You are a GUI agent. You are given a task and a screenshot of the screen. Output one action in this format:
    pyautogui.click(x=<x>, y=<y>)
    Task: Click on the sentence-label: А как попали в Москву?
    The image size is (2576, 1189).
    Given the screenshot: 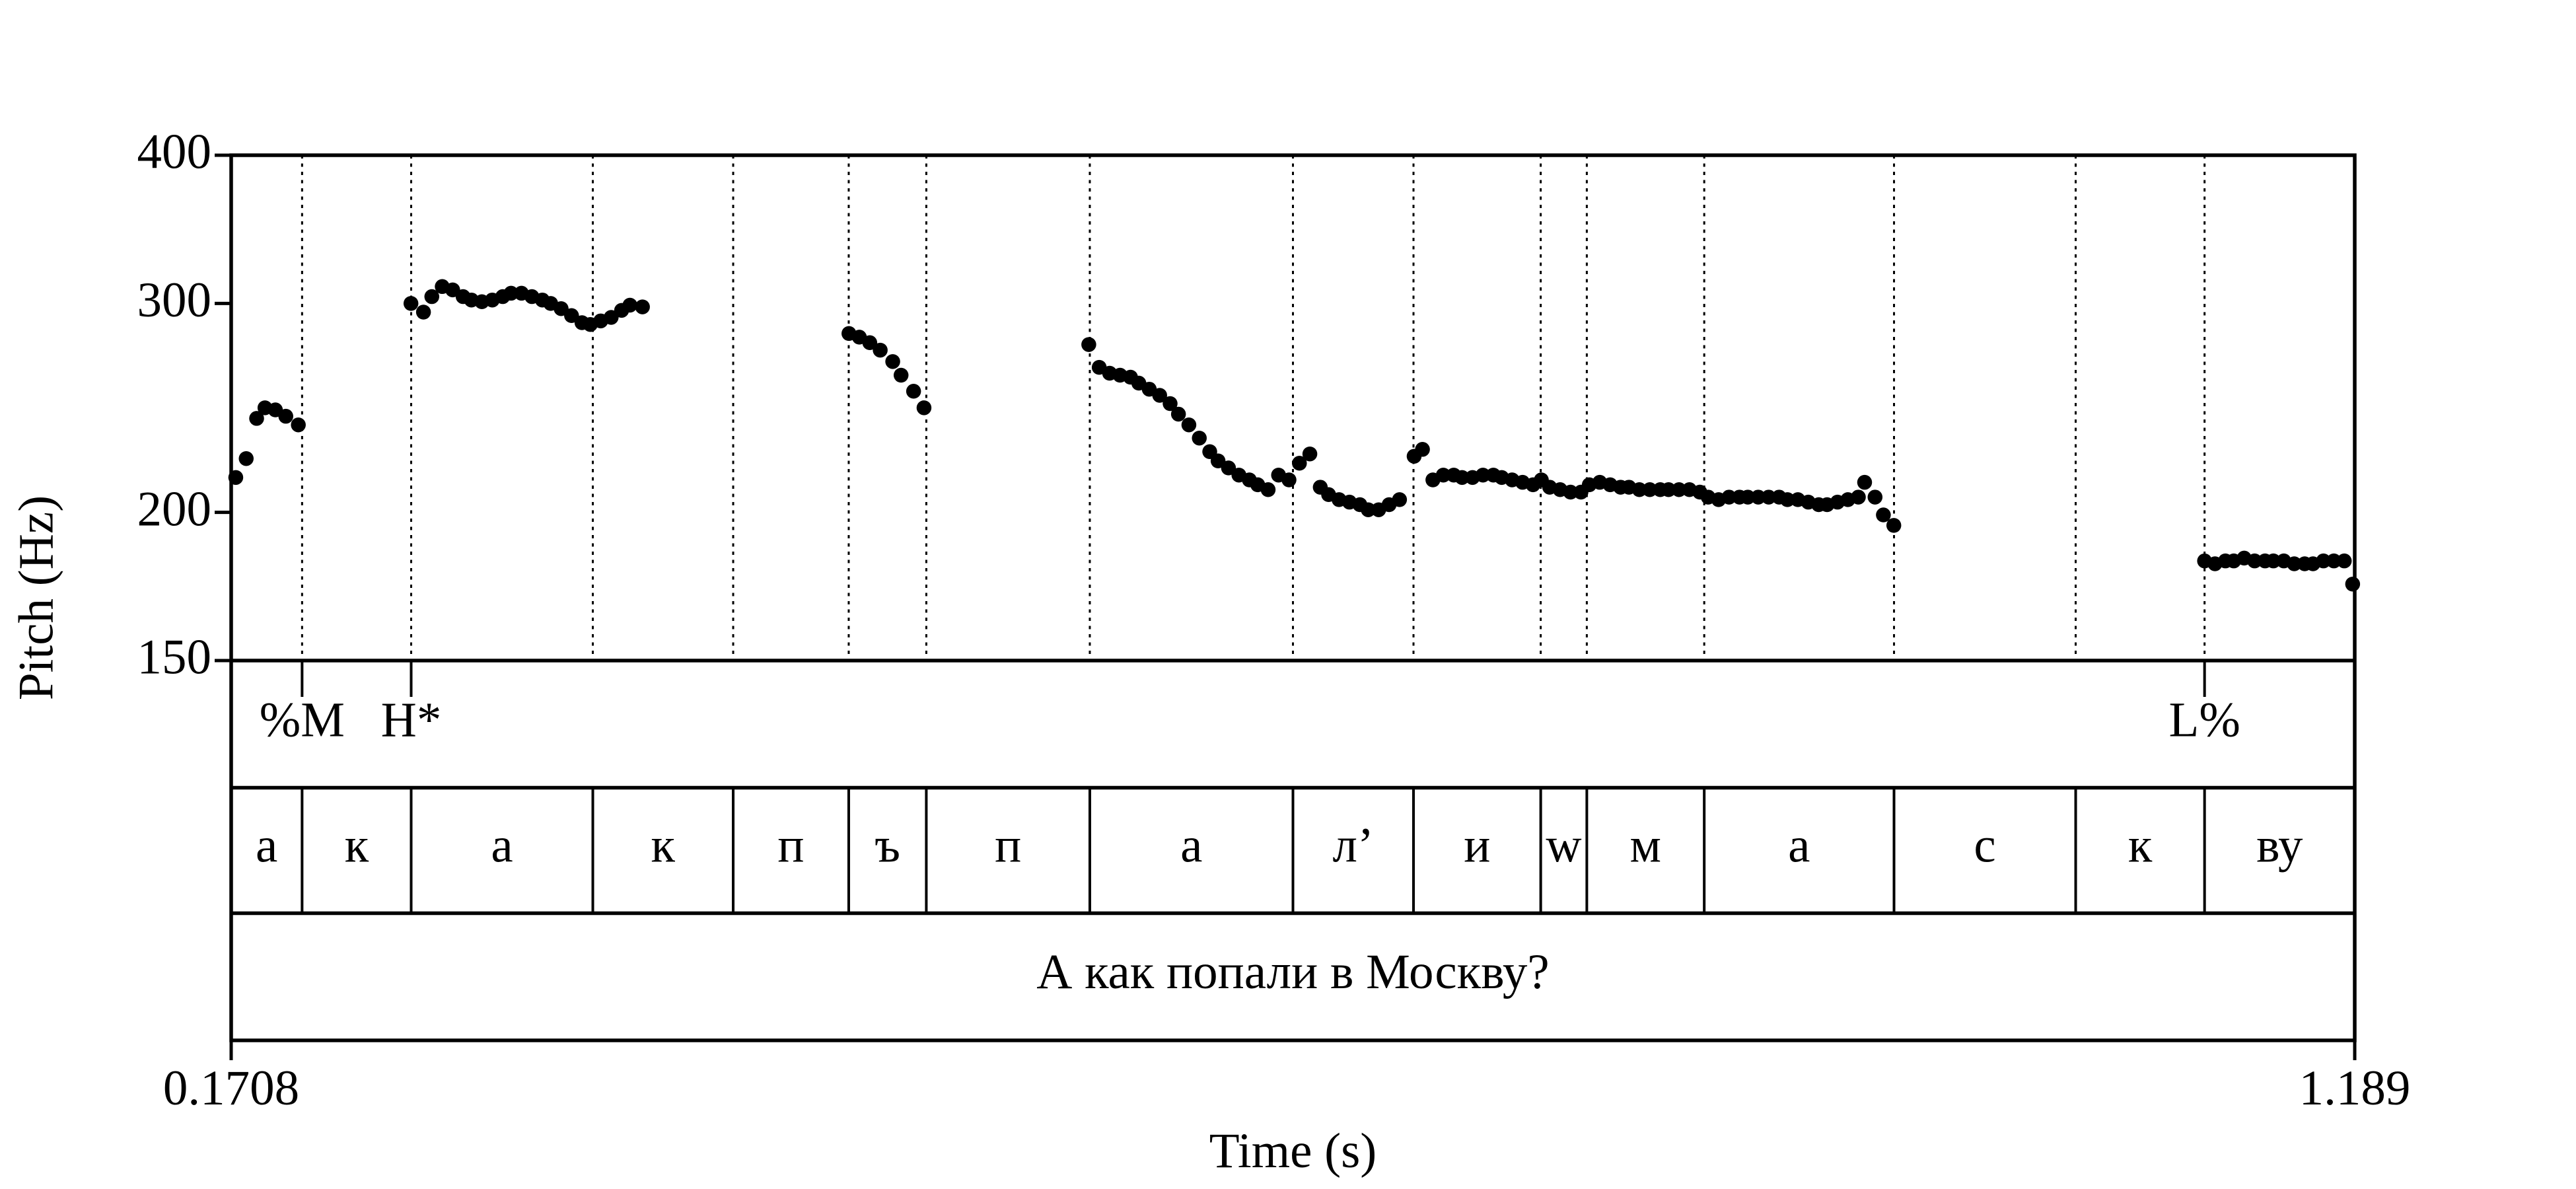 What is the action you would take?
    pyautogui.click(x=1292, y=972)
    